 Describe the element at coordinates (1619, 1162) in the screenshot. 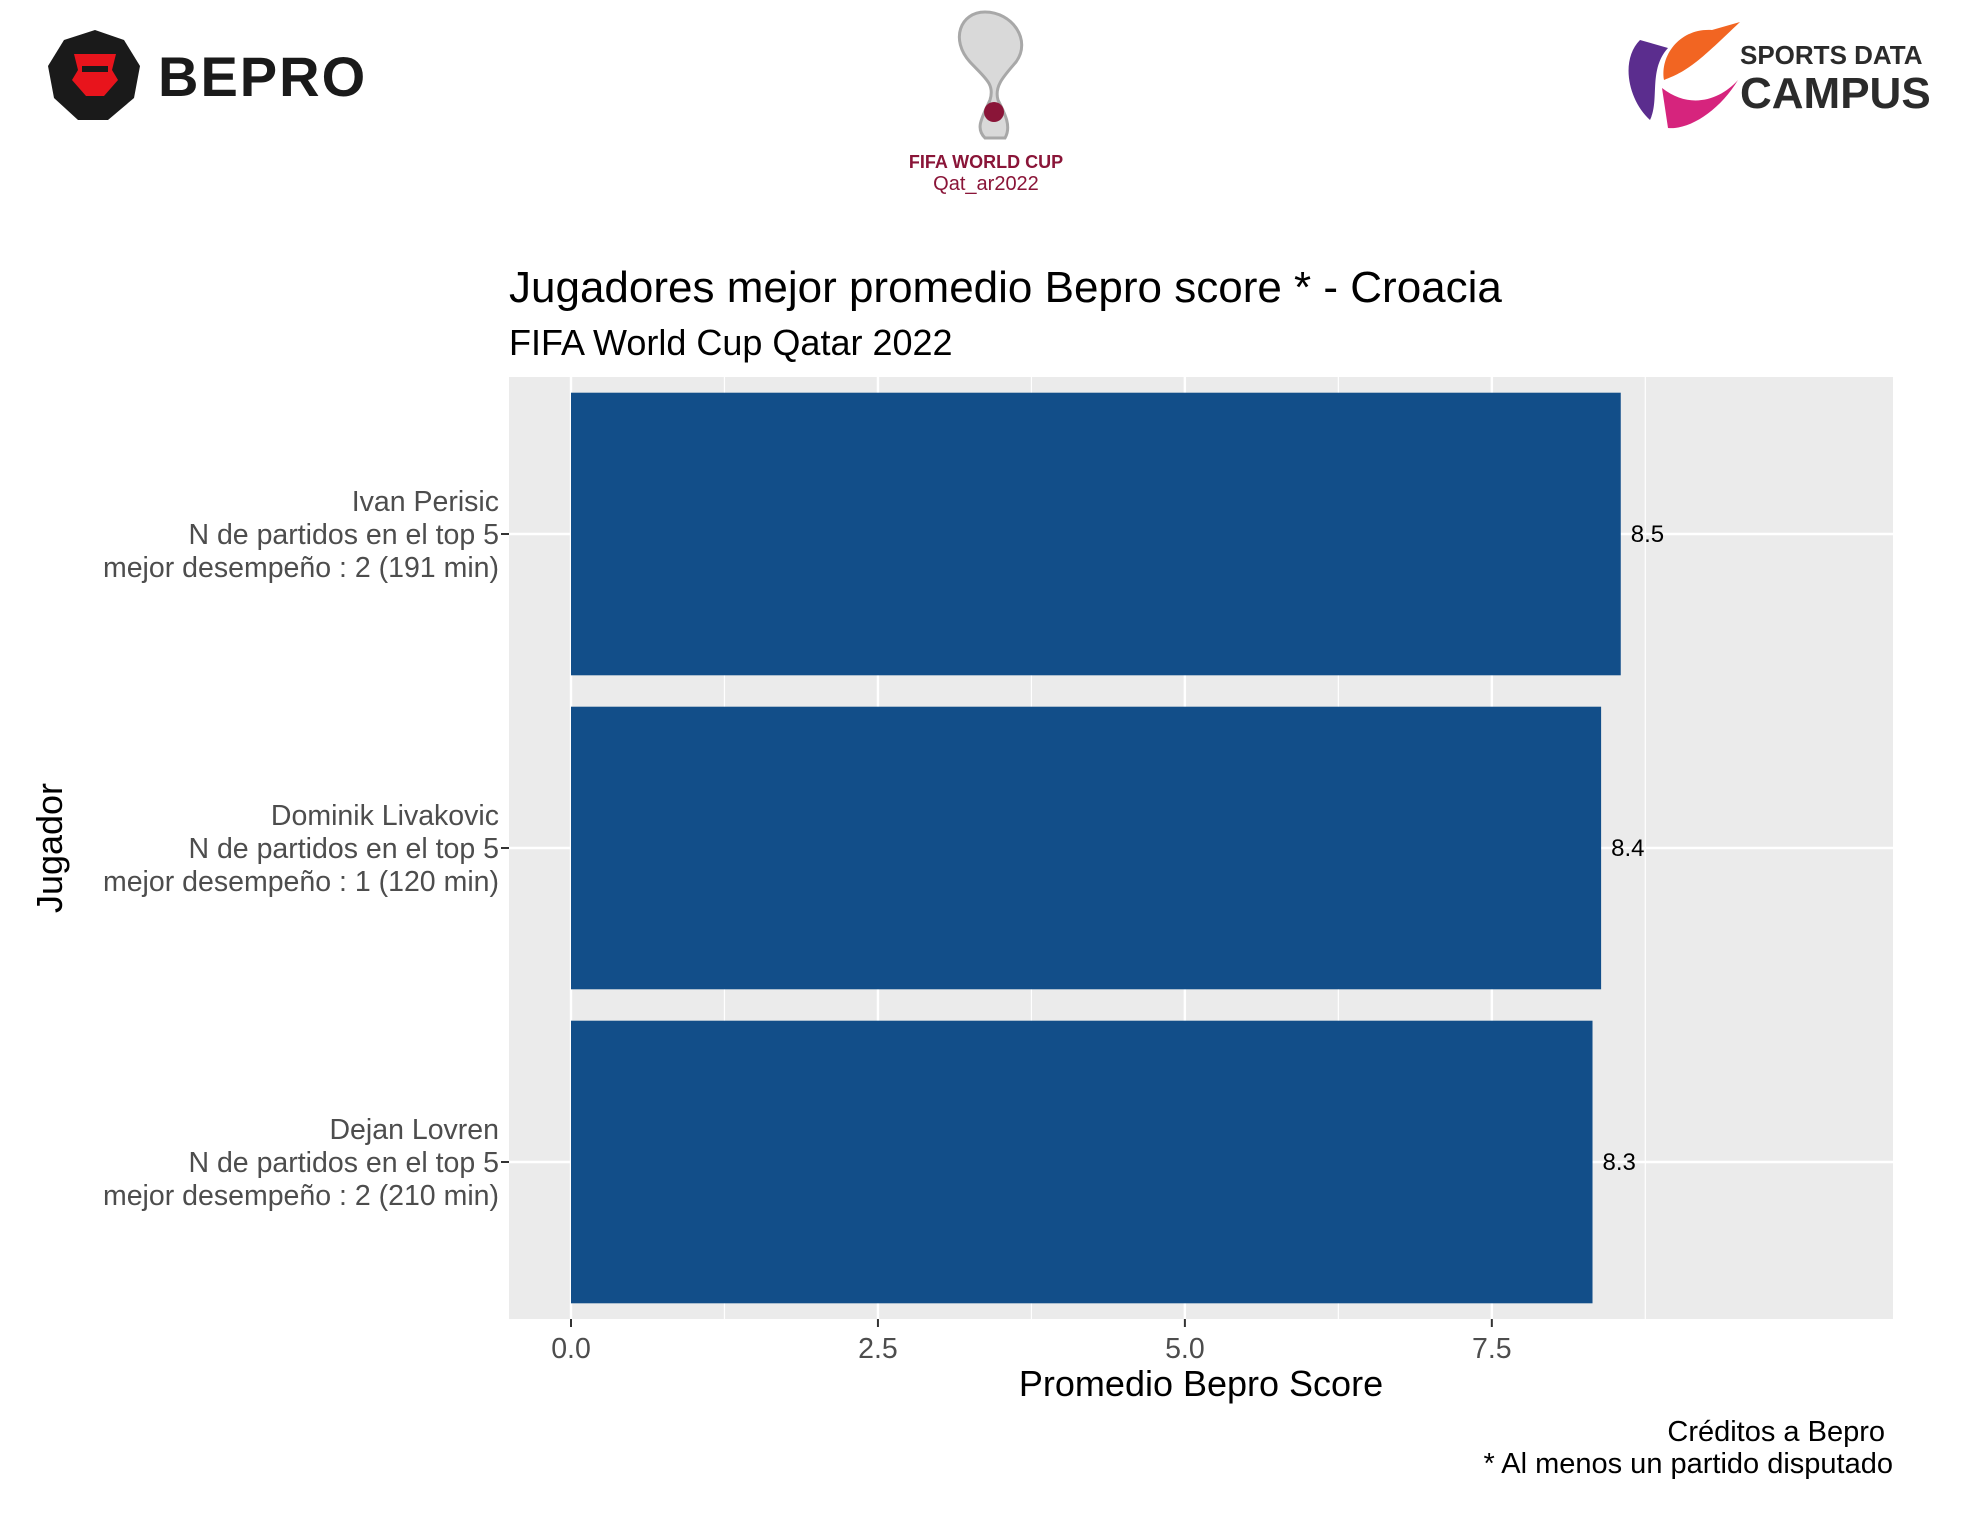

I see `bar-value-label: 8.3` at that location.